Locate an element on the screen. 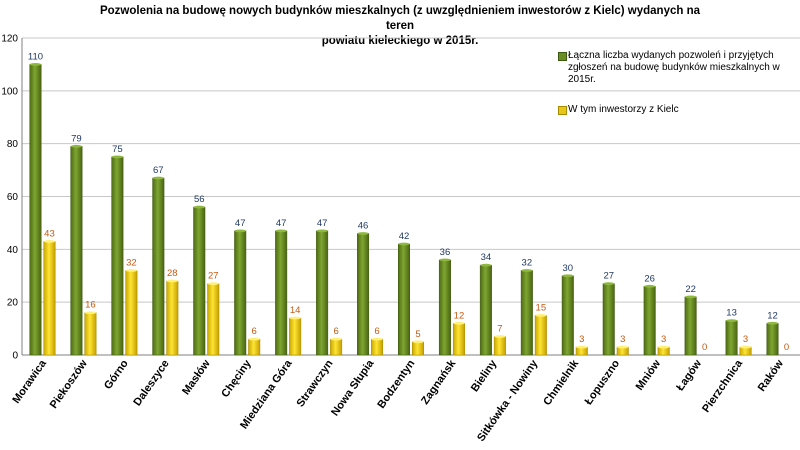 Image resolution: width=800 pixels, height=450 pixels. y-tick-label: 0 is located at coordinates (15, 356).